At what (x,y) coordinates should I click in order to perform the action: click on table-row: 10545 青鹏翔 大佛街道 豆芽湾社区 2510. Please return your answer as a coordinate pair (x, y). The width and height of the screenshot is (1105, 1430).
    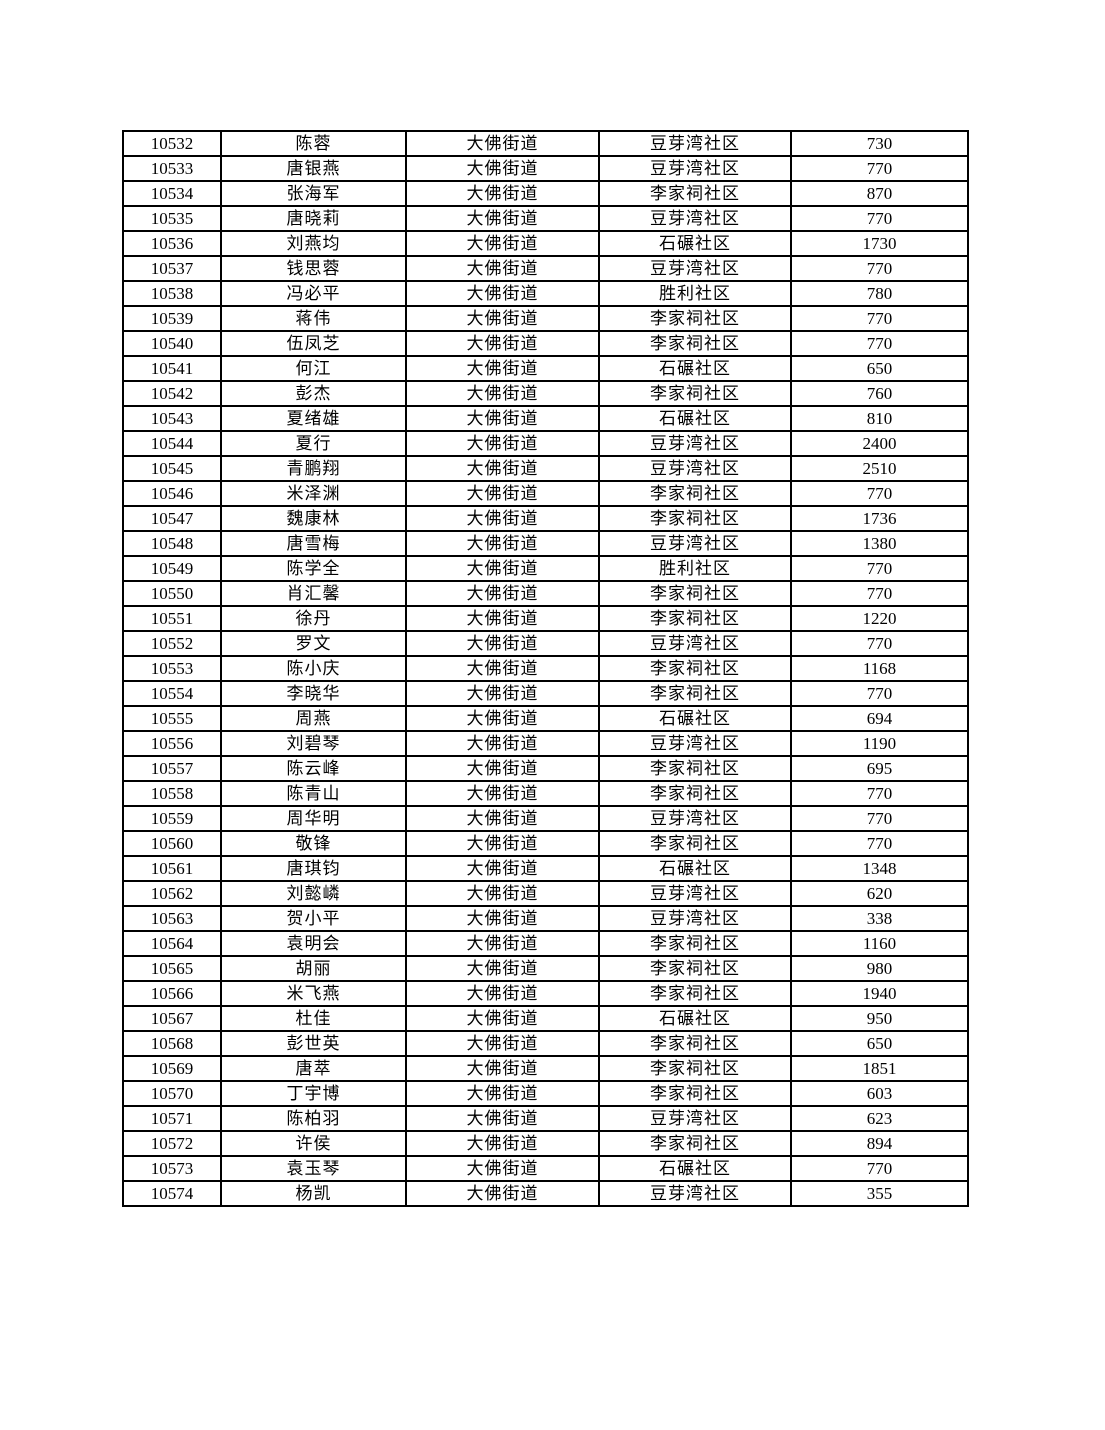
    Looking at the image, I should click on (545, 468).